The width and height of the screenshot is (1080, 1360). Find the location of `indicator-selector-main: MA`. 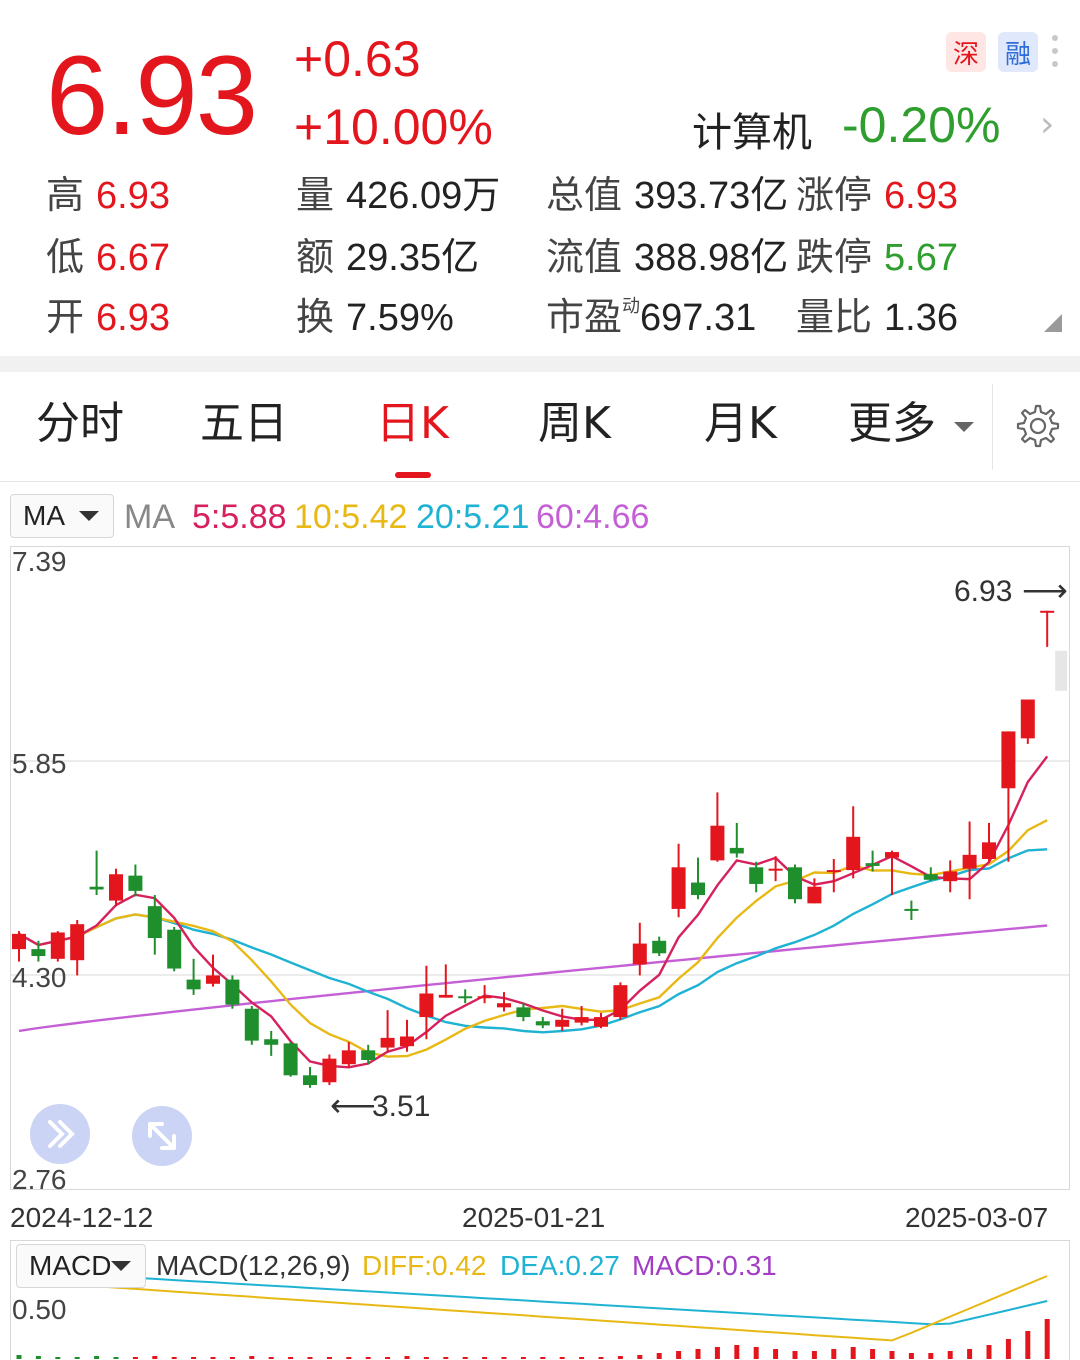

indicator-selector-main: MA is located at coordinates (62, 516).